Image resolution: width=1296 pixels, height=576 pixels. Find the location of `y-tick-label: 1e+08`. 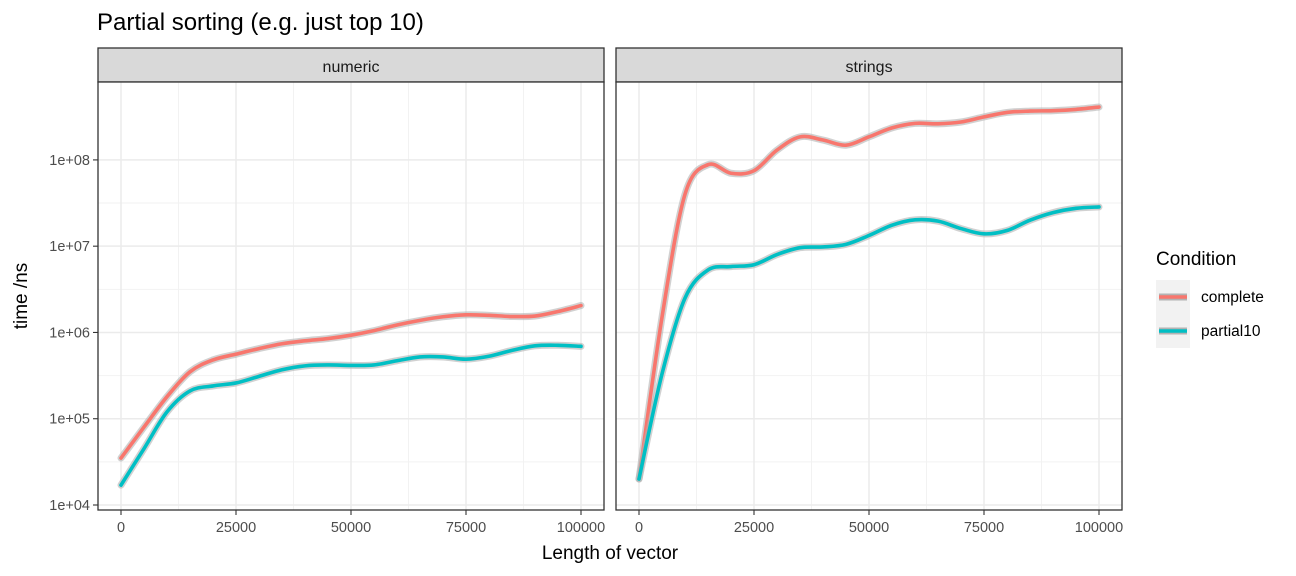

y-tick-label: 1e+08 is located at coordinates (69, 161).